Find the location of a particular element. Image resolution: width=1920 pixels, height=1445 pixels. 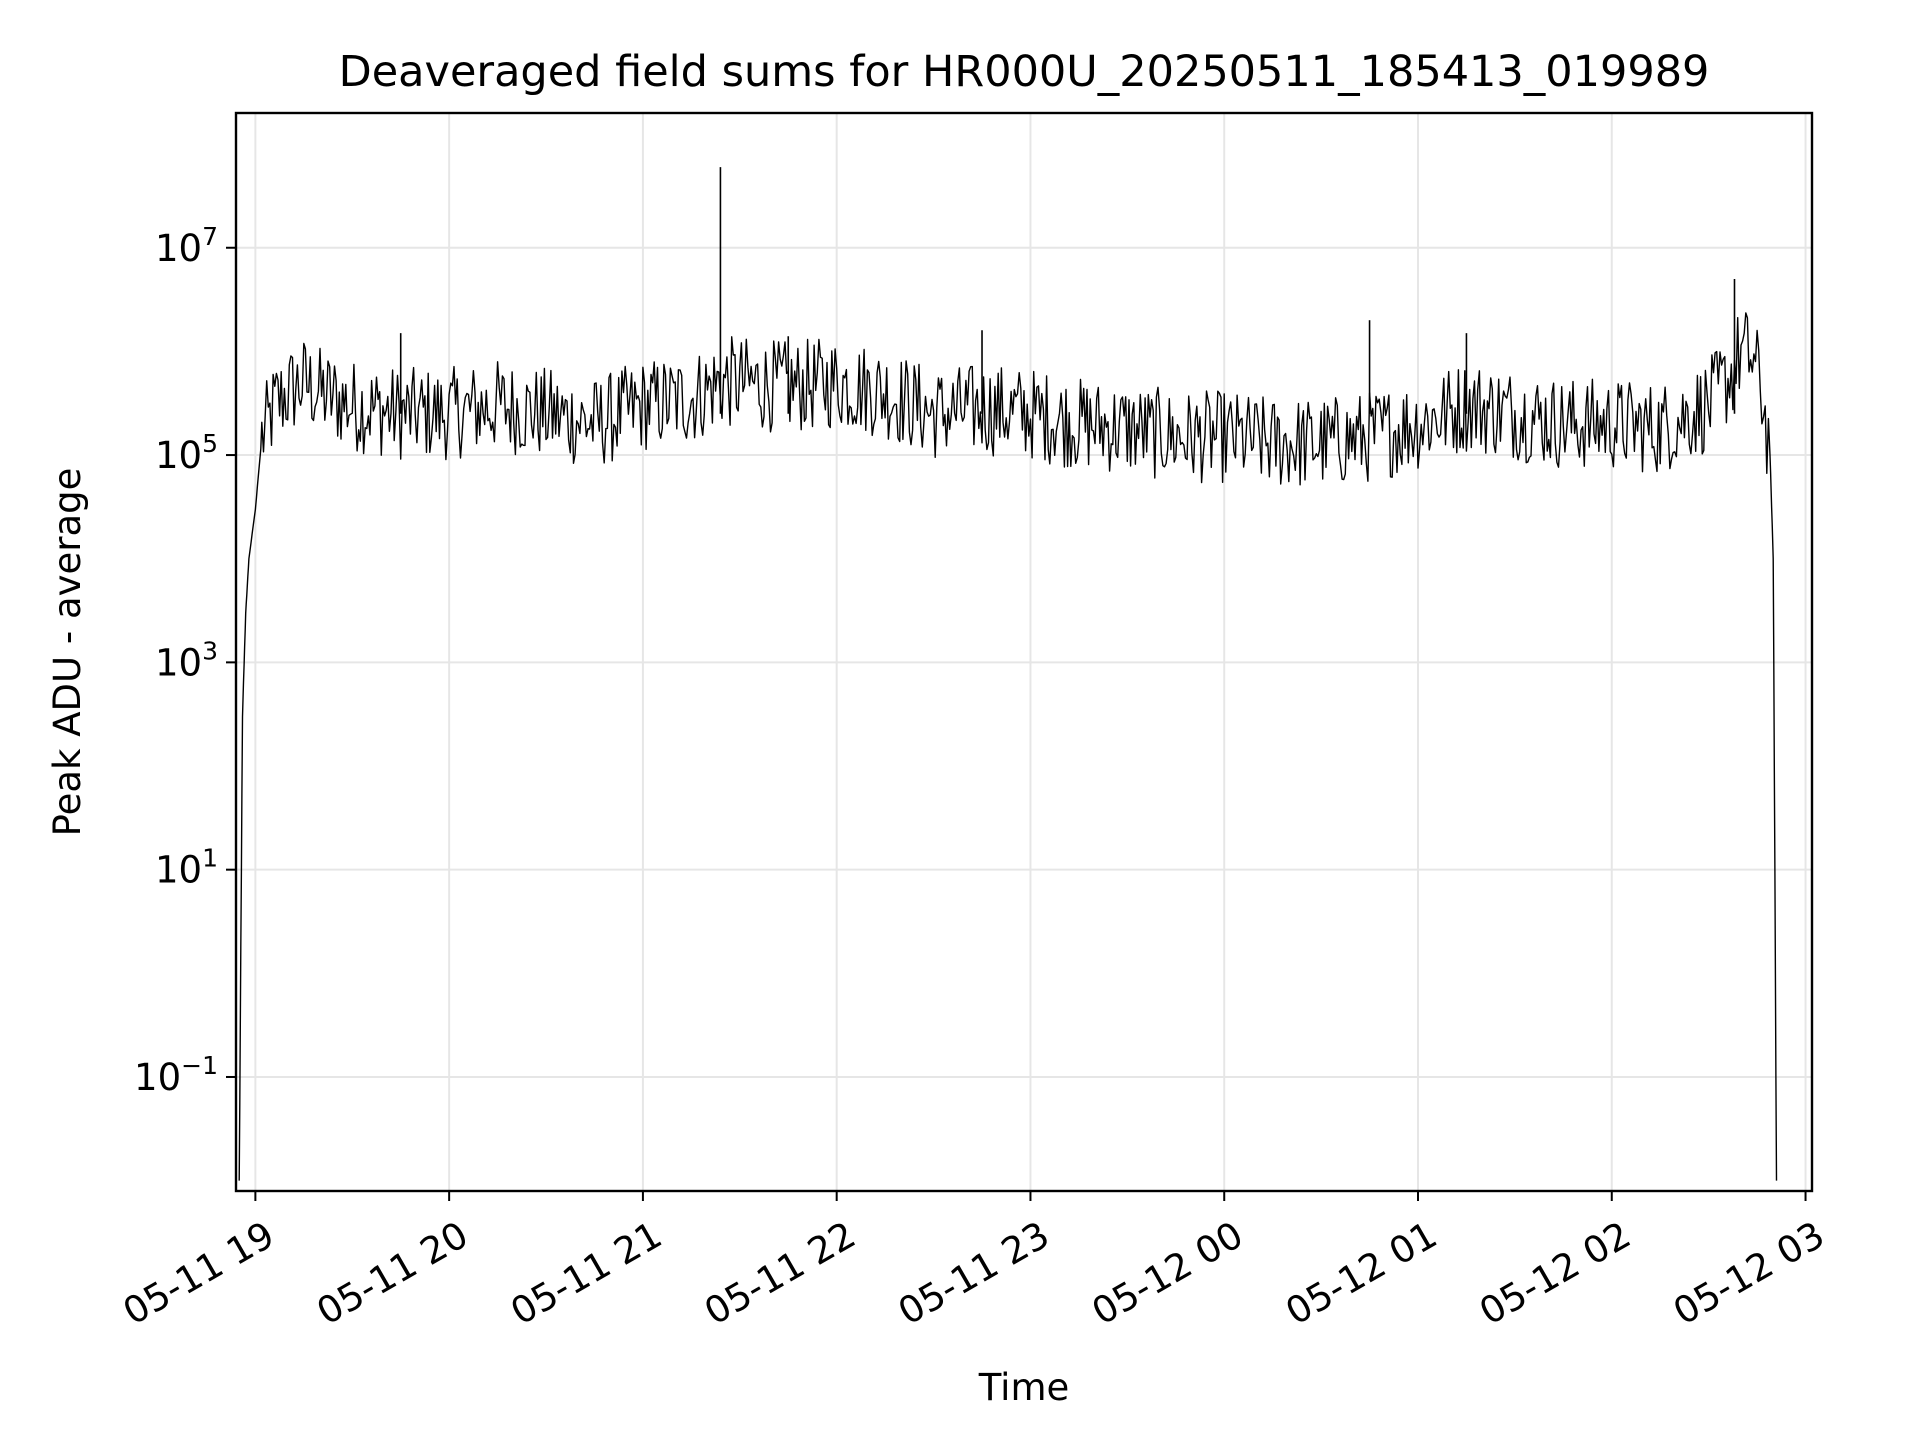

y-tick-exponent: 1 is located at coordinates (210, 858).